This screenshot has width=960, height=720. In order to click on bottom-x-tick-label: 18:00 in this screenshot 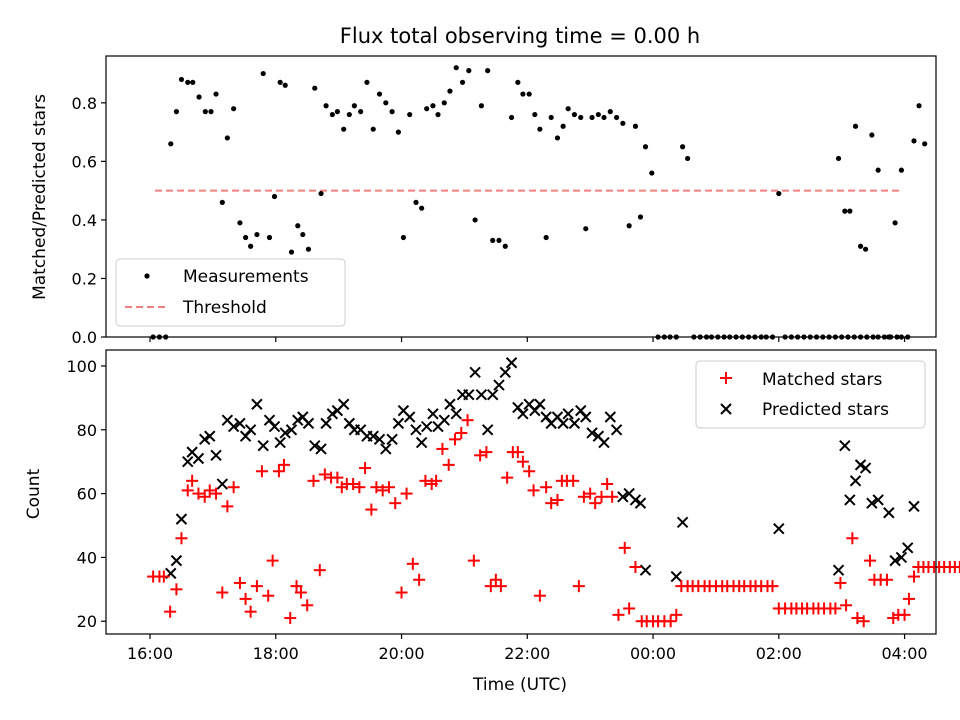, I will do `click(276, 653)`.